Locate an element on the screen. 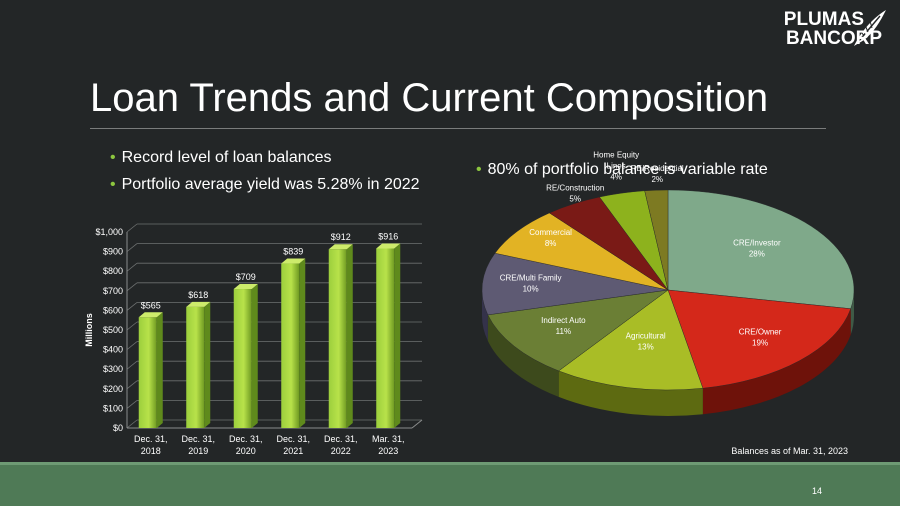 Image resolution: width=900 pixels, height=506 pixels. pie-pct-label: 13% is located at coordinates (646, 347).